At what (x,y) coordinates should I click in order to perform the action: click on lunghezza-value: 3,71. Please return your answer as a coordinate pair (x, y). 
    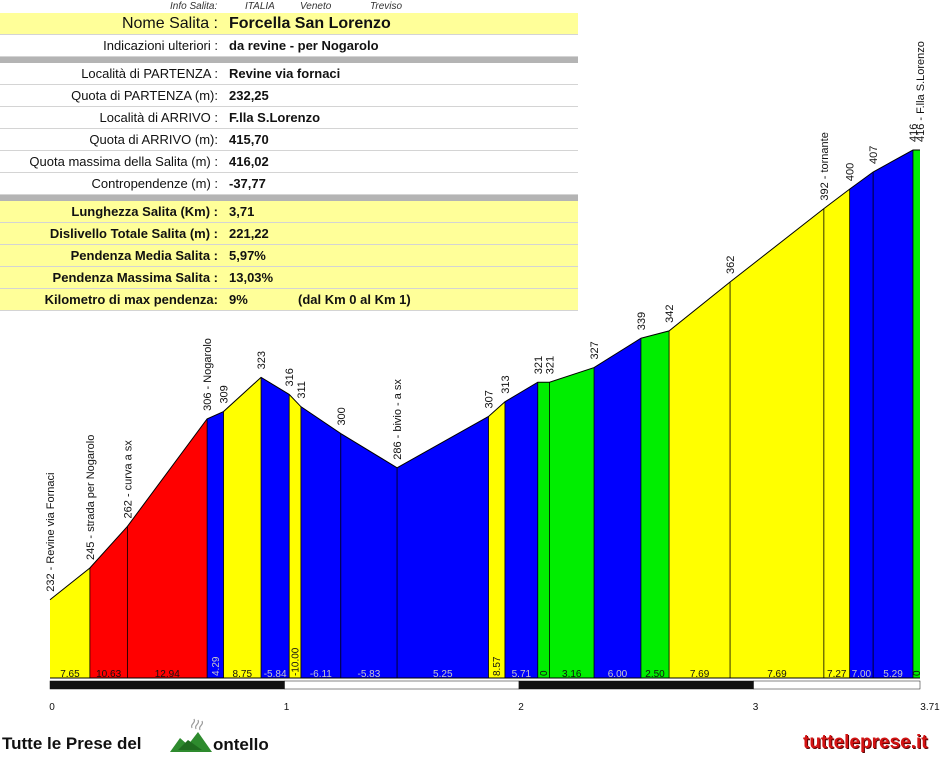
    Looking at the image, I should click on (242, 211).